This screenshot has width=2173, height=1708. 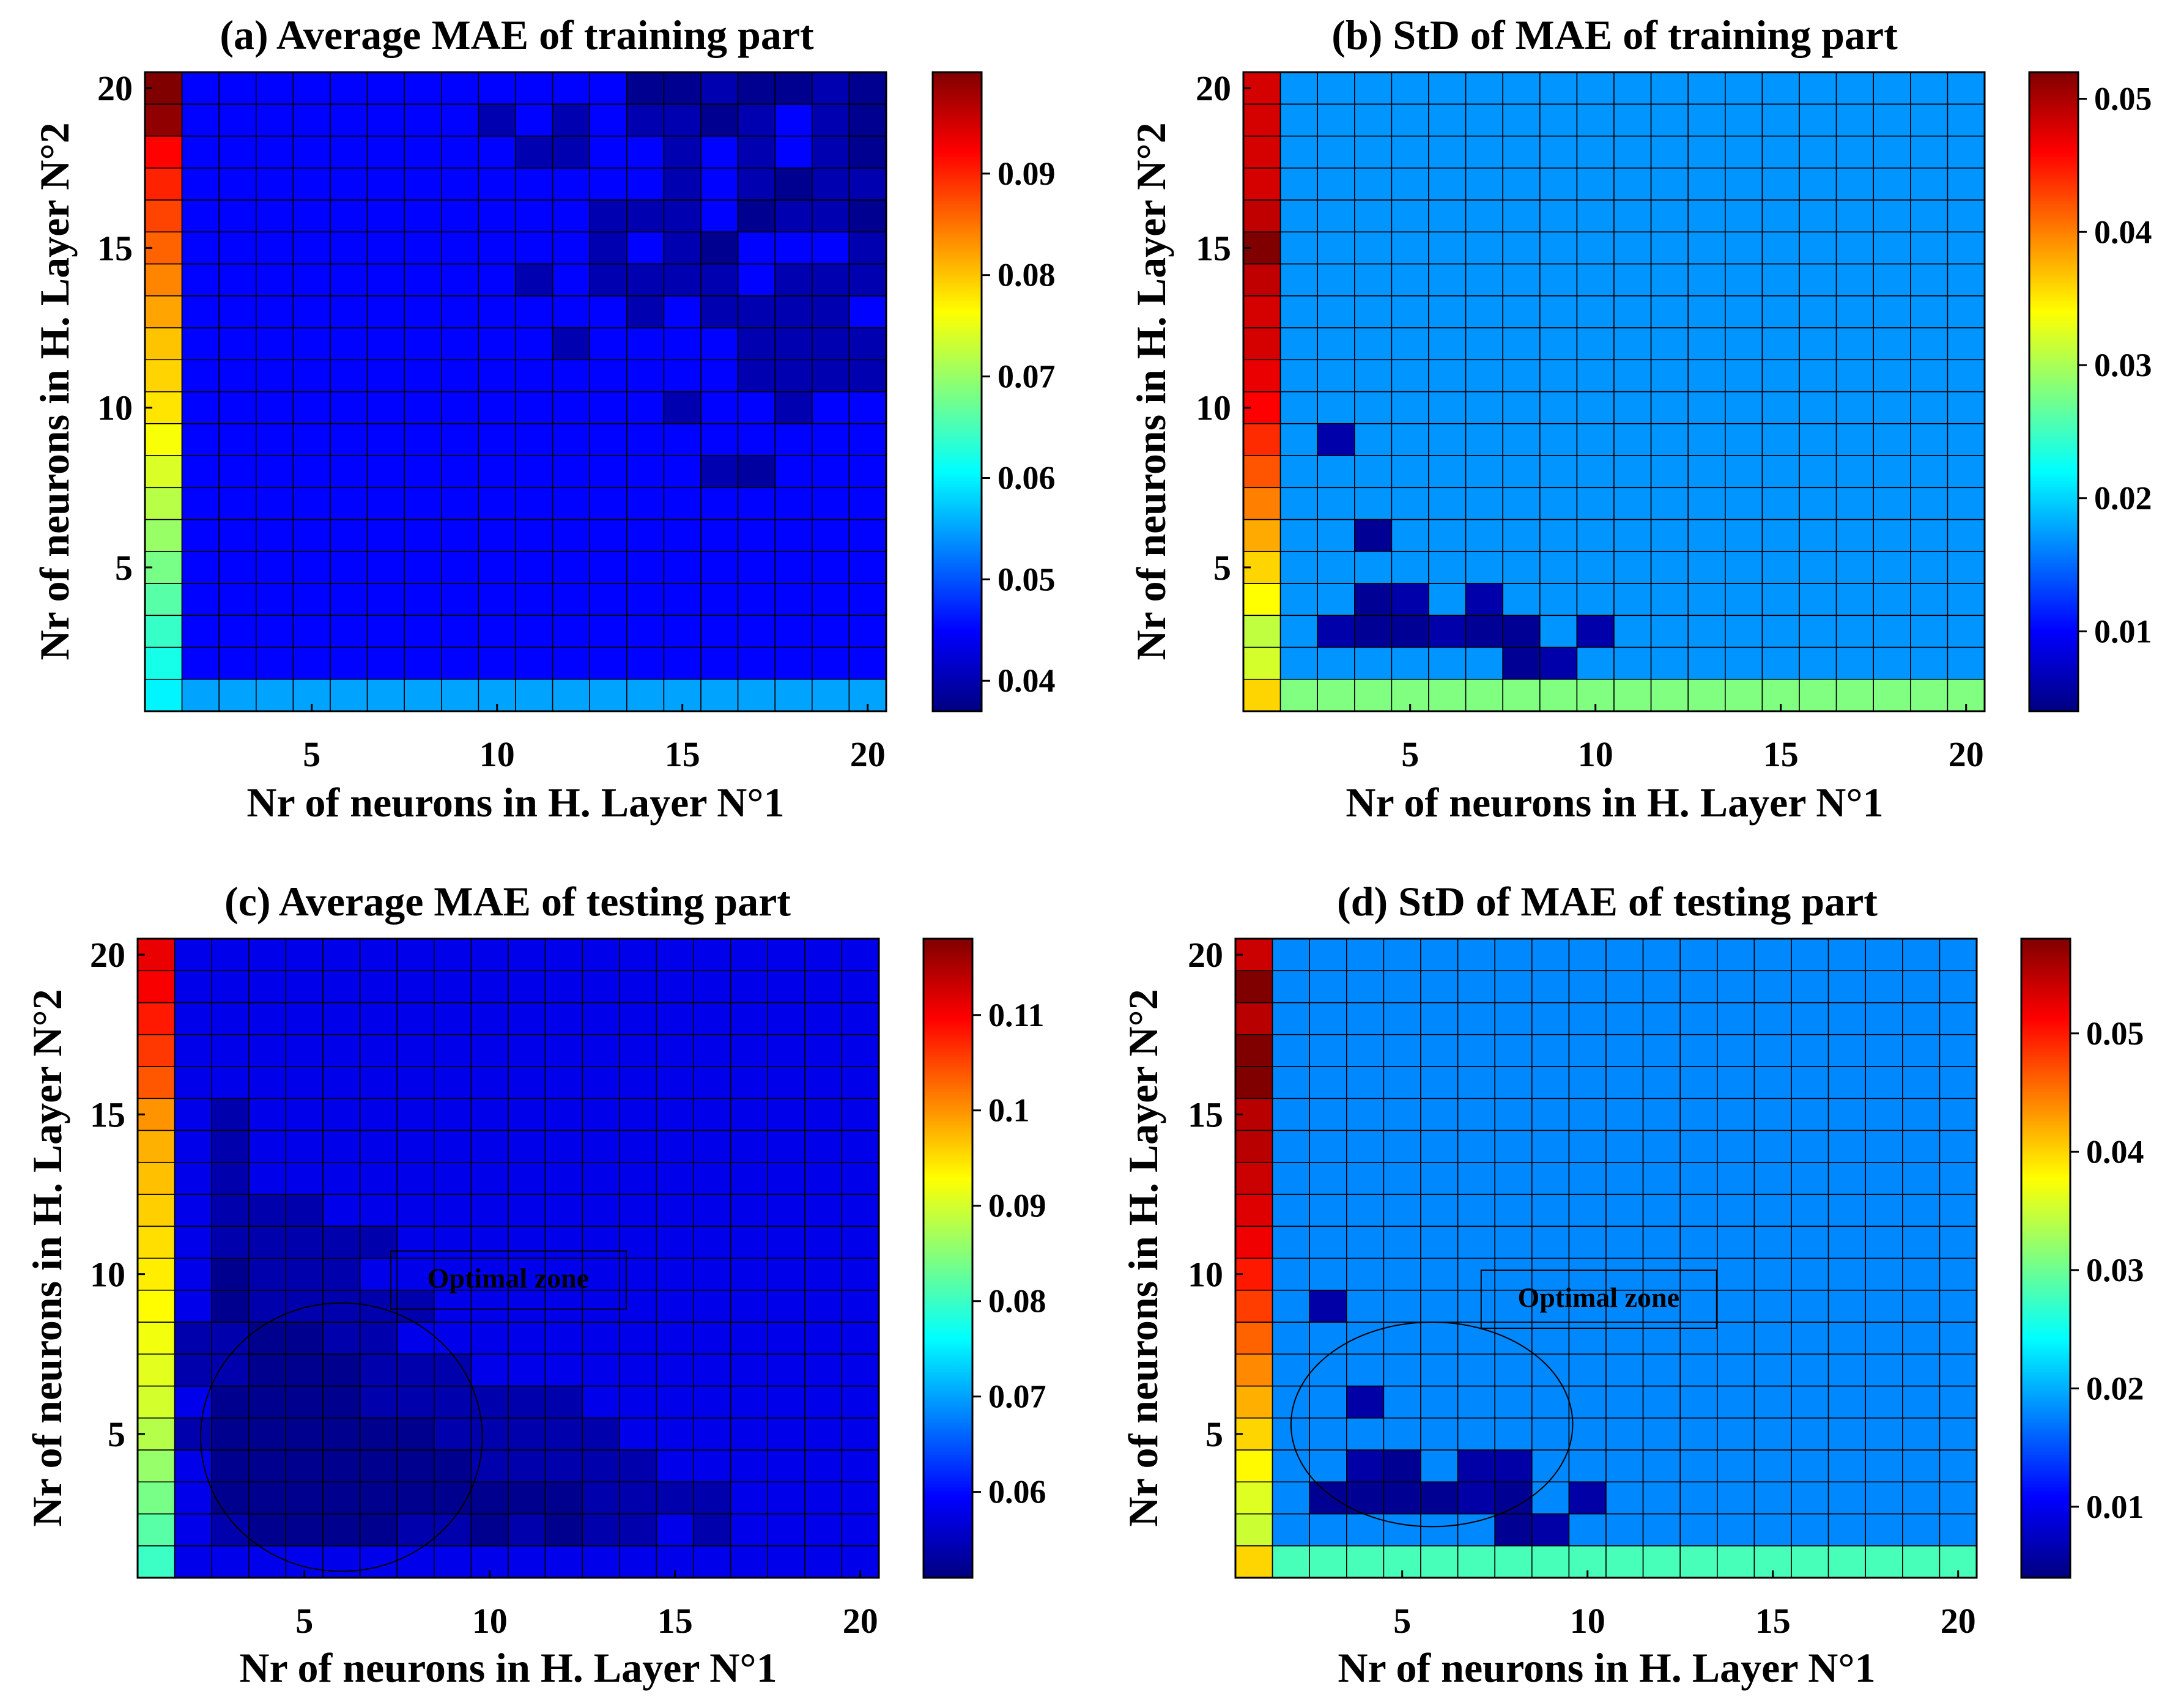 What do you see at coordinates (720, 376) in the screenshot?
I see `panel-a-cell-x16-y11` at bounding box center [720, 376].